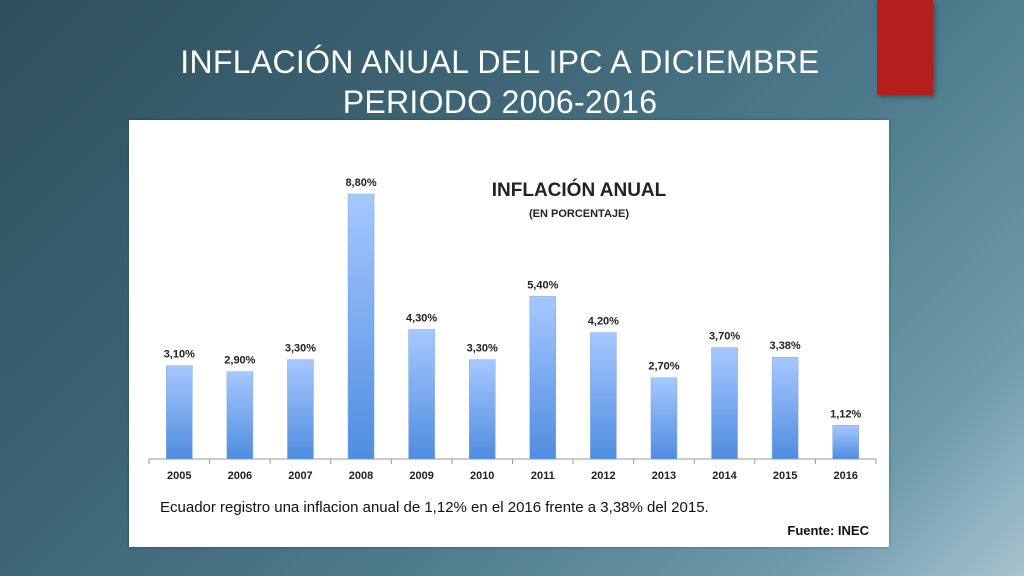 This screenshot has width=1024, height=576. What do you see at coordinates (360, 183) in the screenshot?
I see `data-label-2008: 8,80%` at bounding box center [360, 183].